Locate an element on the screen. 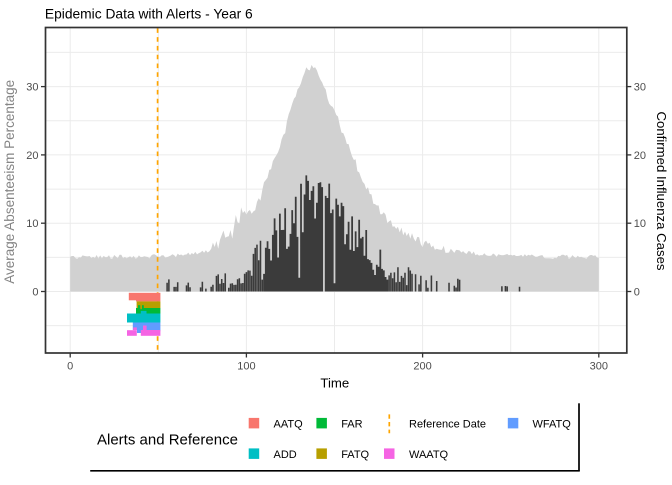 This screenshot has height=485, width=672. svg-text: WFATQ is located at coordinates (552, 424).